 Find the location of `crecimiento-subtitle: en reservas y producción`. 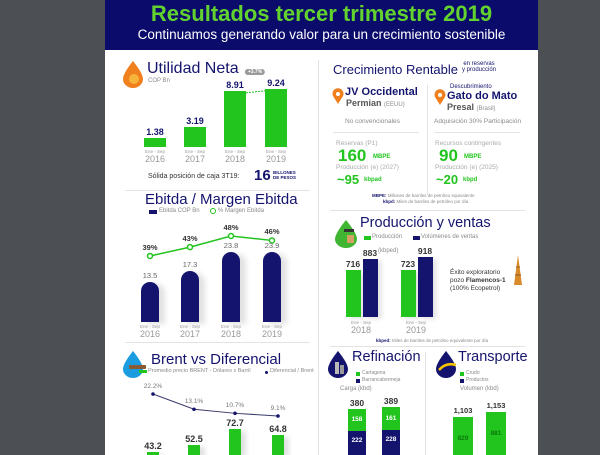

crecimiento-subtitle: en reservas y producción is located at coordinates (479, 67).